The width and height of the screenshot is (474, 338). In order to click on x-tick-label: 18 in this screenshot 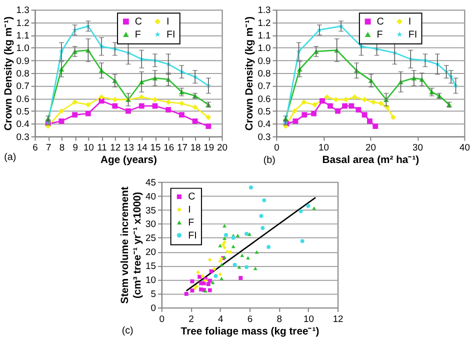, I will do `click(195, 147)`.